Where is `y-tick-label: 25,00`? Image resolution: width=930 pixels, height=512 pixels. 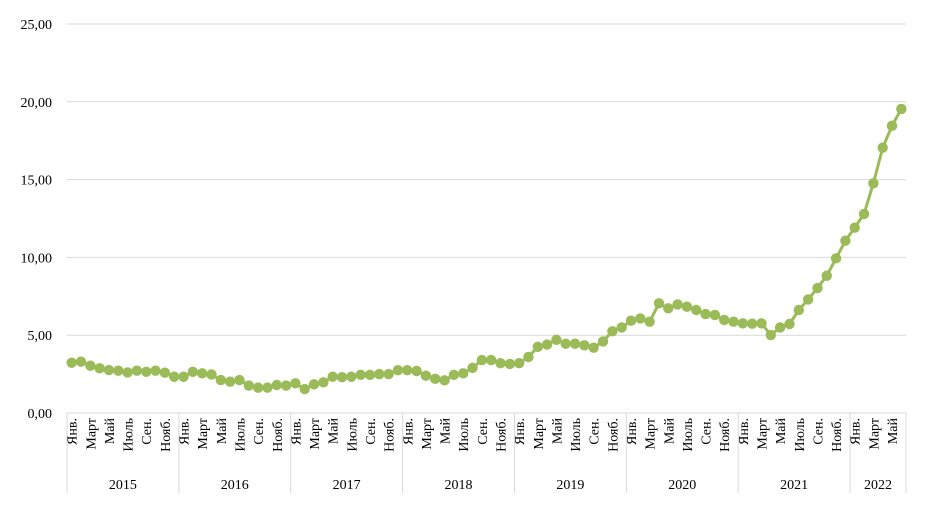 y-tick-label: 25,00 is located at coordinates (37, 25).